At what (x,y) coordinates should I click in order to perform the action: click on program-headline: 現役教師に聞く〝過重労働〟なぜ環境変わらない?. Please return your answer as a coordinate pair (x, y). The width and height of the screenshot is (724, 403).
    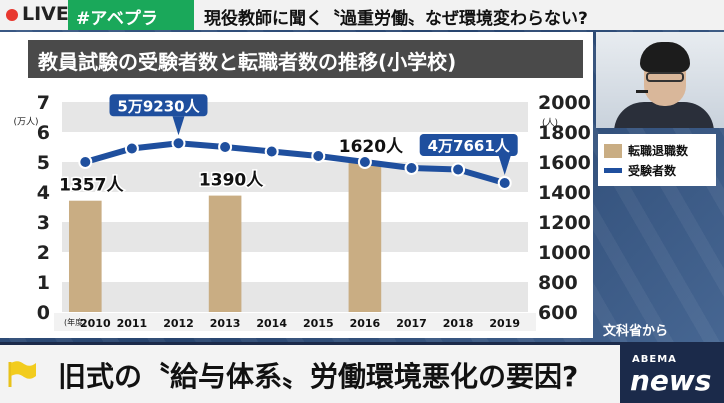
    Looking at the image, I should click on (396, 19).